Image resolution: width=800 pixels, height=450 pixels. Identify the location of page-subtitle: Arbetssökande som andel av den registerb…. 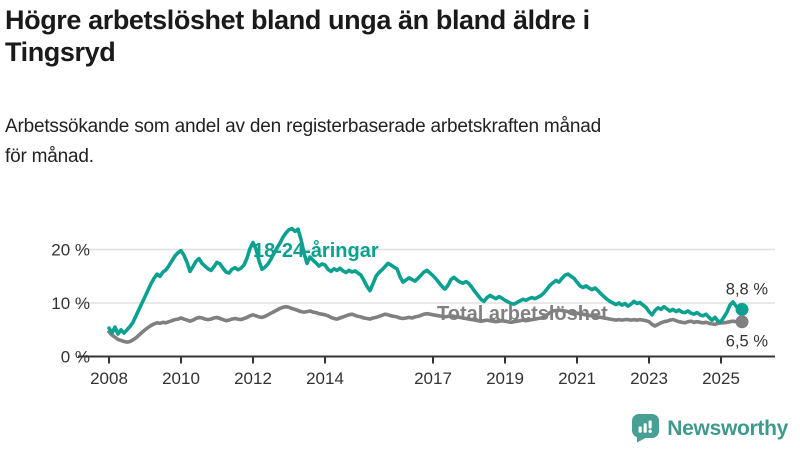
(303, 142).